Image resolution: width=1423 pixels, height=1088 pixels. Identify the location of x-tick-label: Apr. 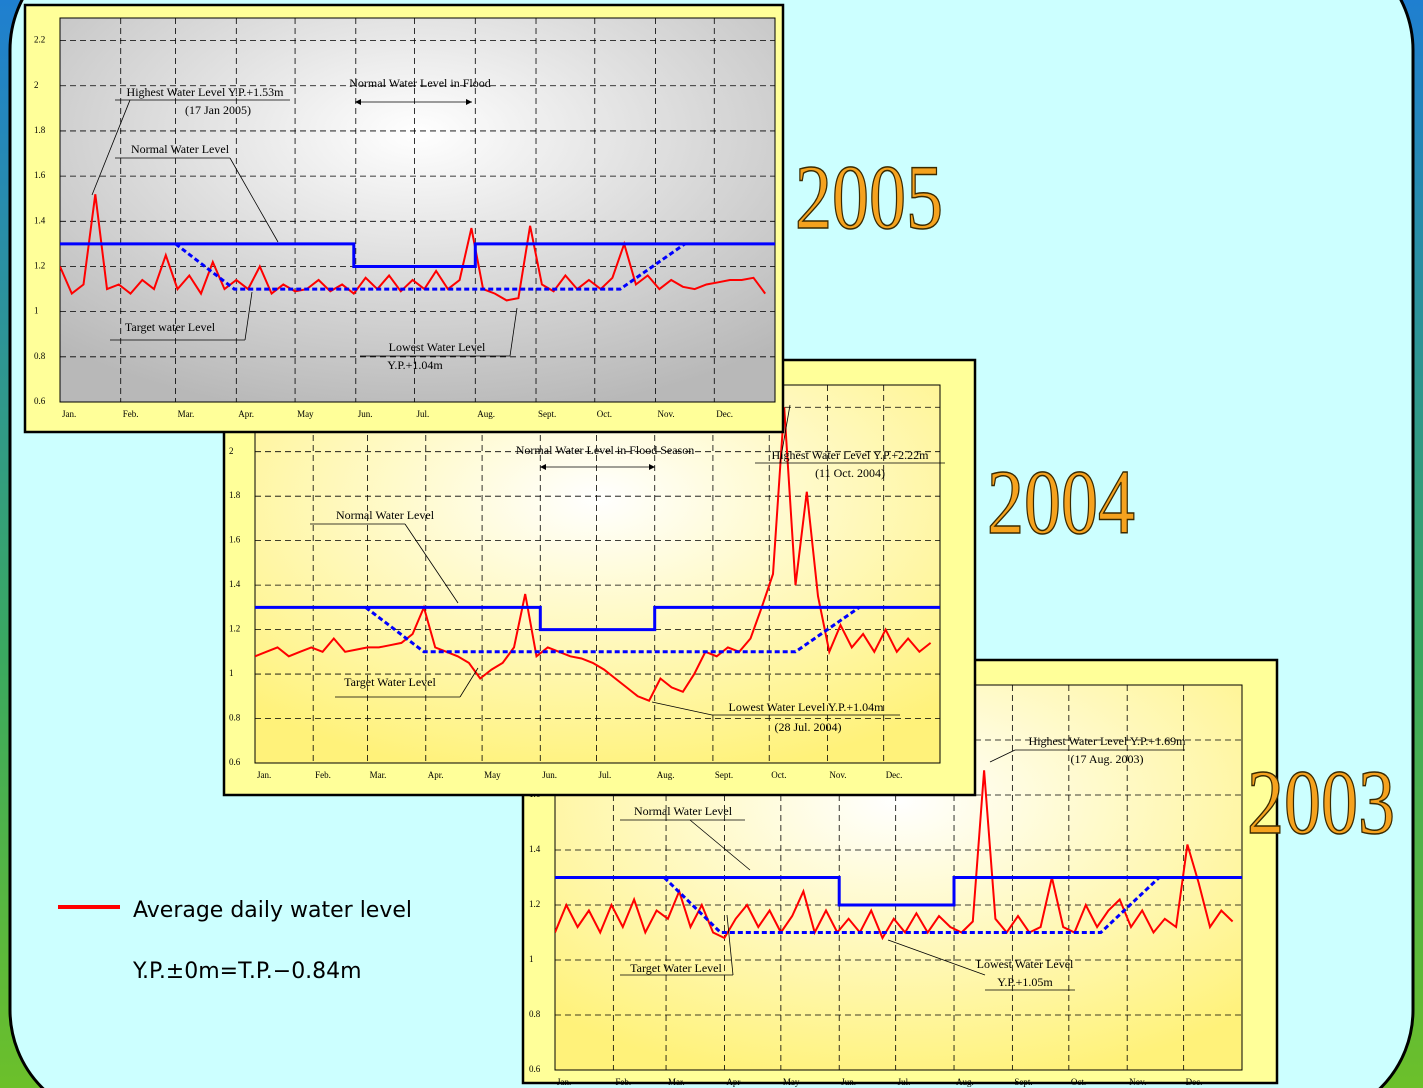
(733, 1082).